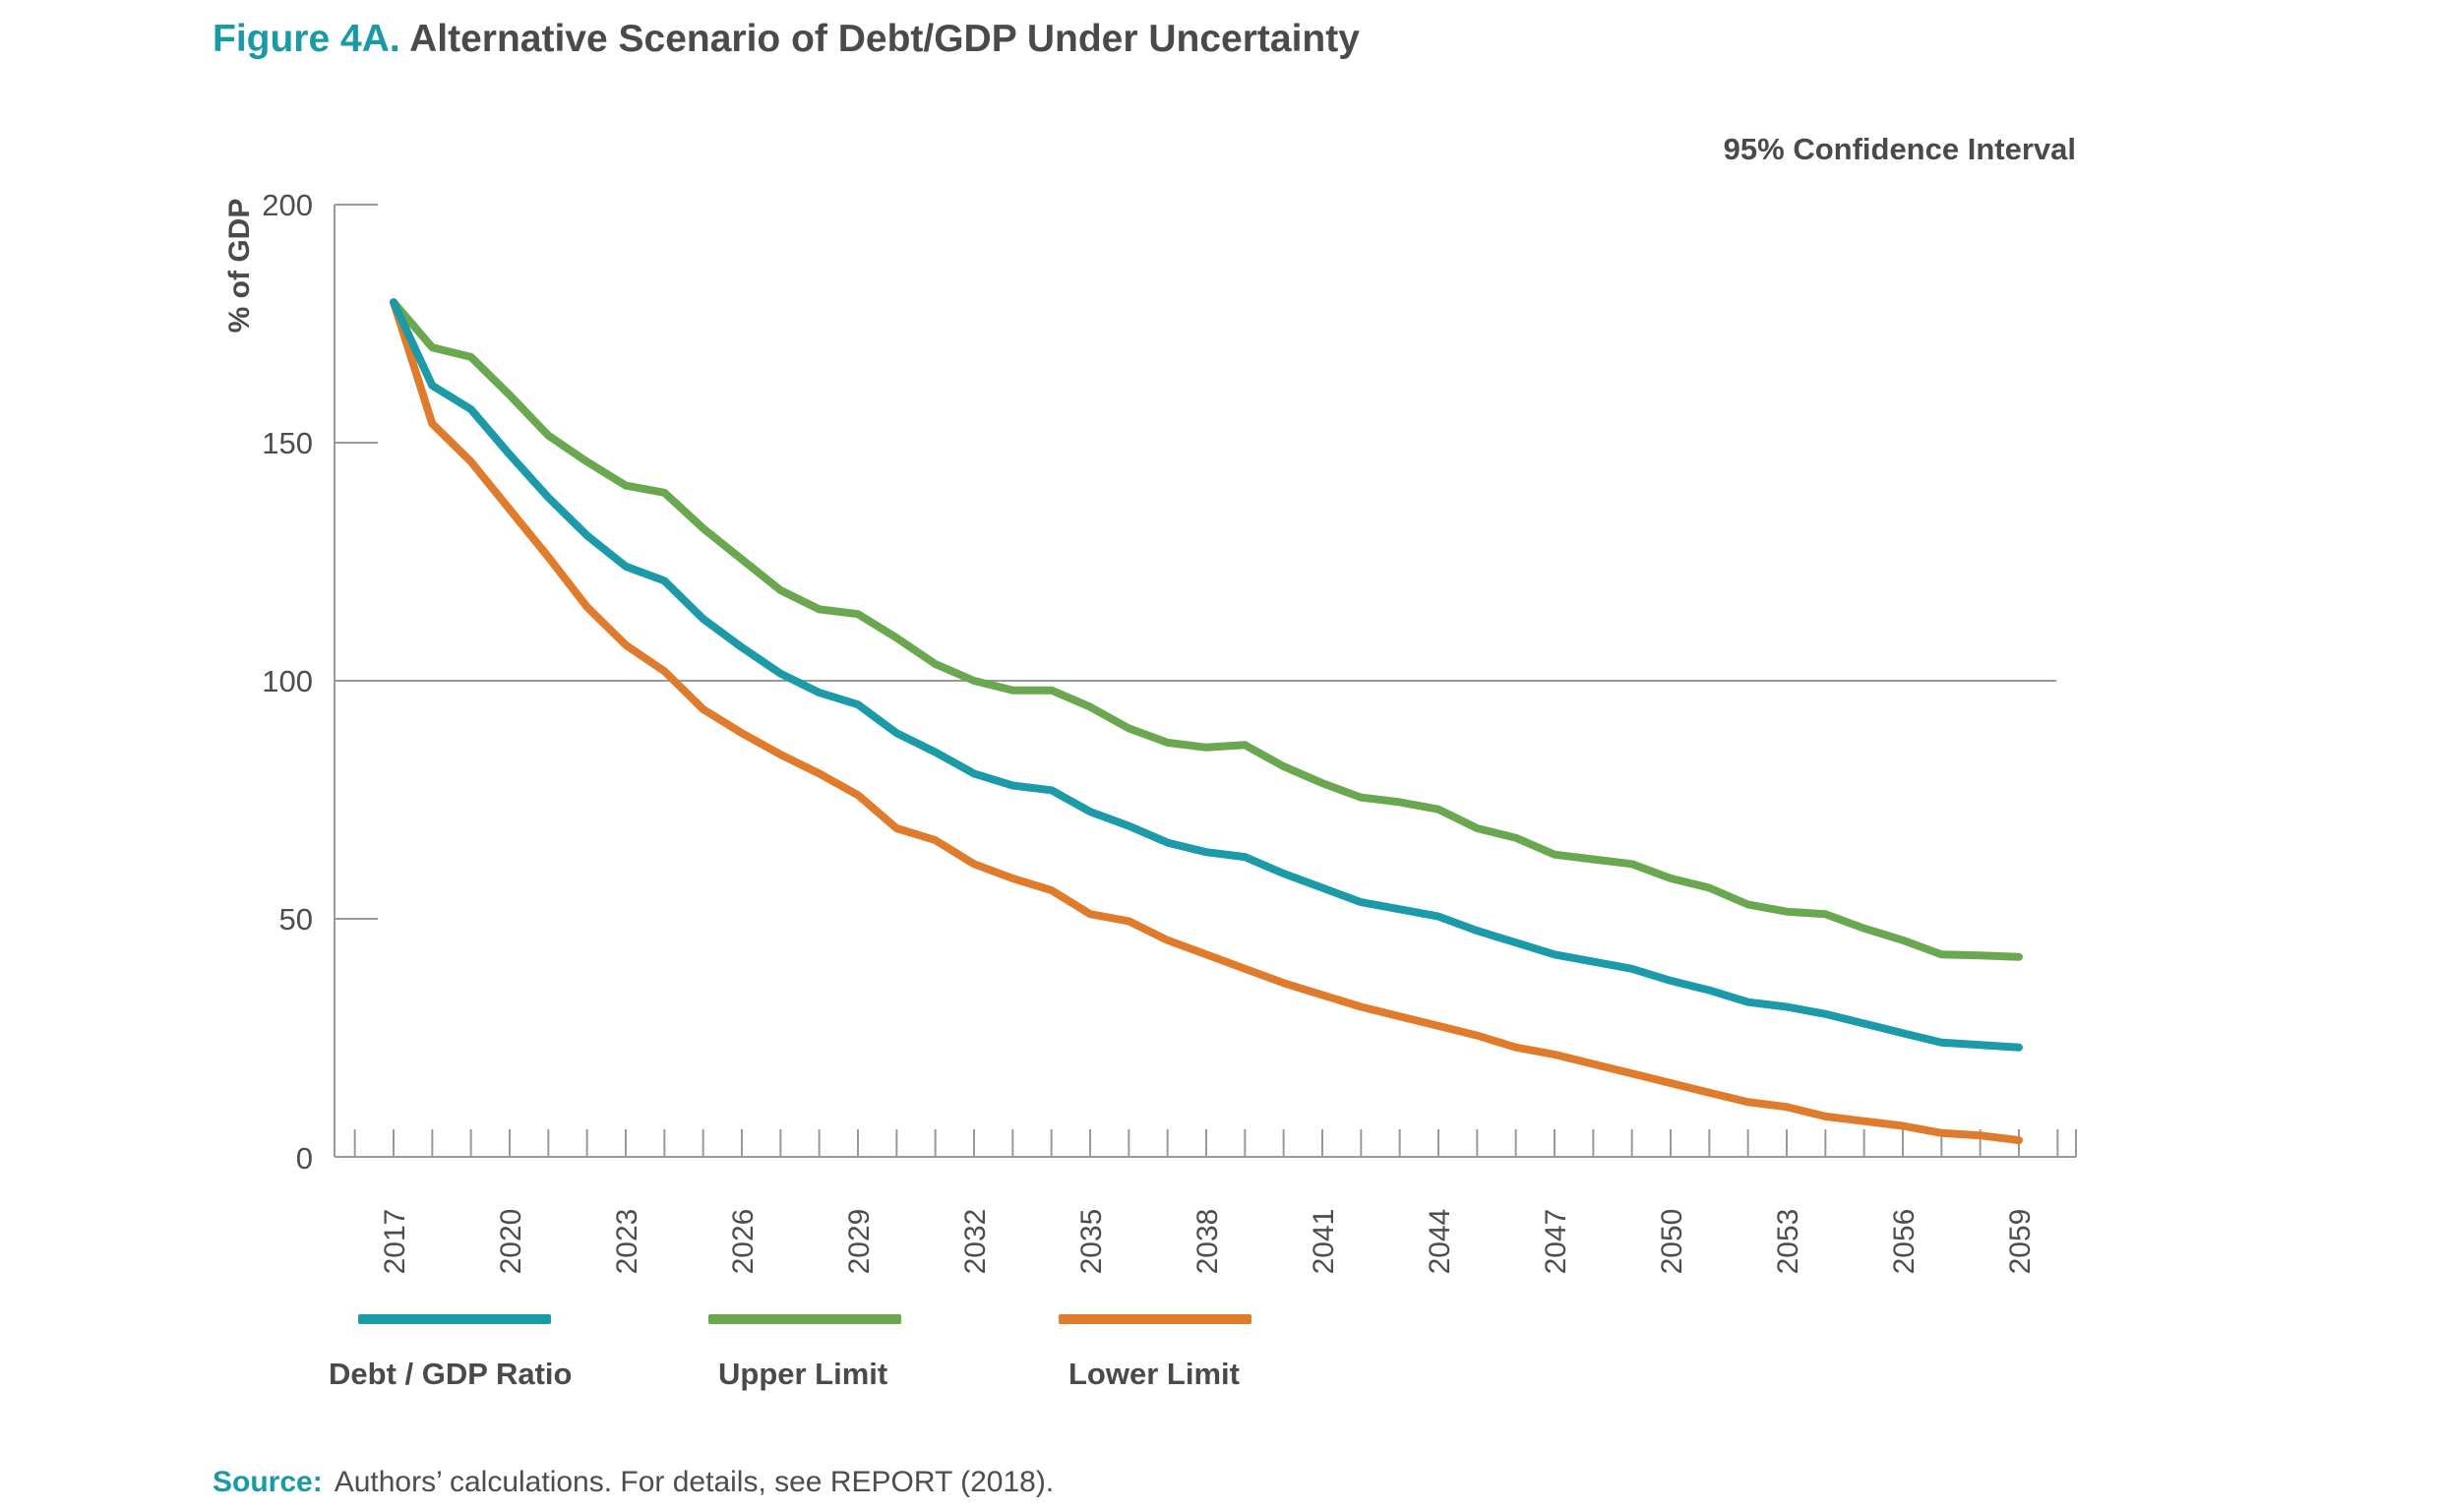 The image size is (2440, 1512). Describe the element at coordinates (296, 920) in the screenshot. I see `y-tick-label: 50` at that location.